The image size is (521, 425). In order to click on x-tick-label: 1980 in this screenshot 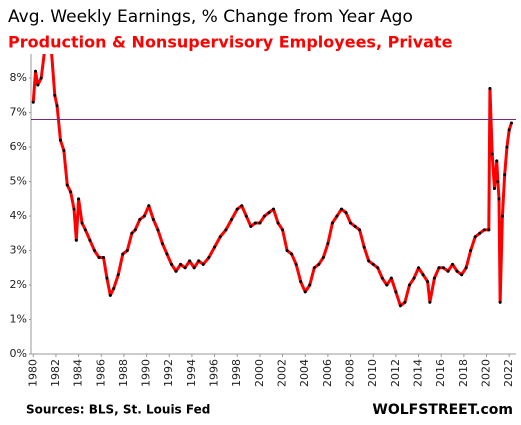, I will do `click(32, 373)`.